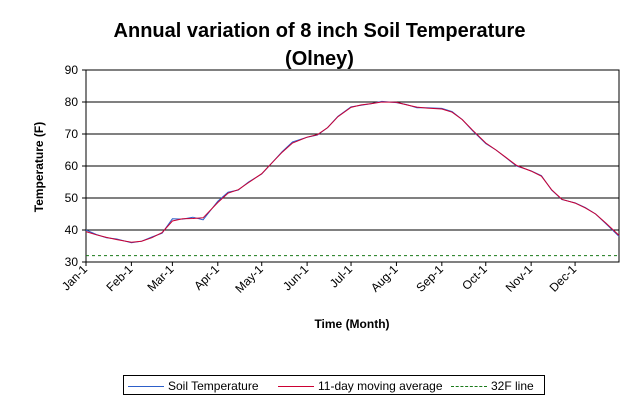 Image resolution: width=639 pixels, height=410 pixels. Describe the element at coordinates (563, 278) in the screenshot. I see `x-tick-label-dec-1: Dec-1` at that location.